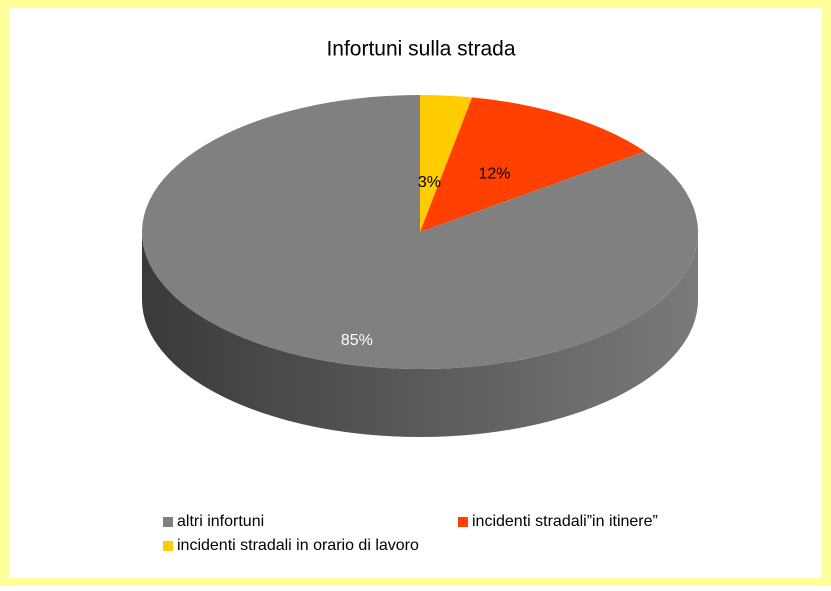 Image resolution: width=831 pixels, height=591 pixels. I want to click on legend-label: altri infortuni, so click(220, 521).